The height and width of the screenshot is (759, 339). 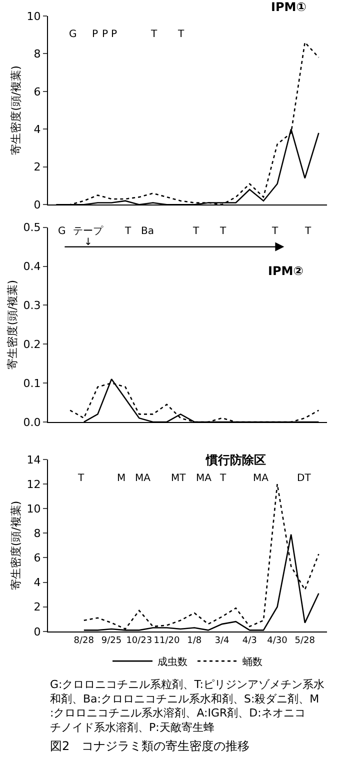 What do you see at coordinates (277, 641) in the screenshot?
I see `x-tick-label: 4/30` at bounding box center [277, 641].